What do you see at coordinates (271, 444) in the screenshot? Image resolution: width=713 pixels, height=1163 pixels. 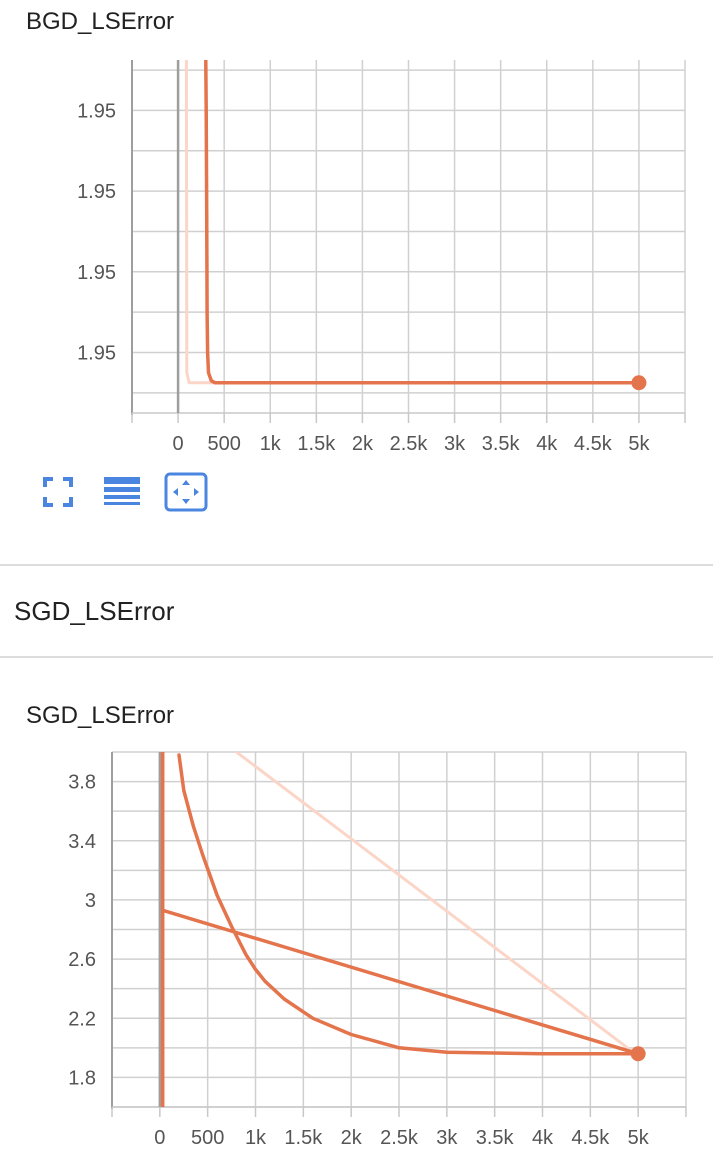 I see `bgd-x-tick-label: 1k` at bounding box center [271, 444].